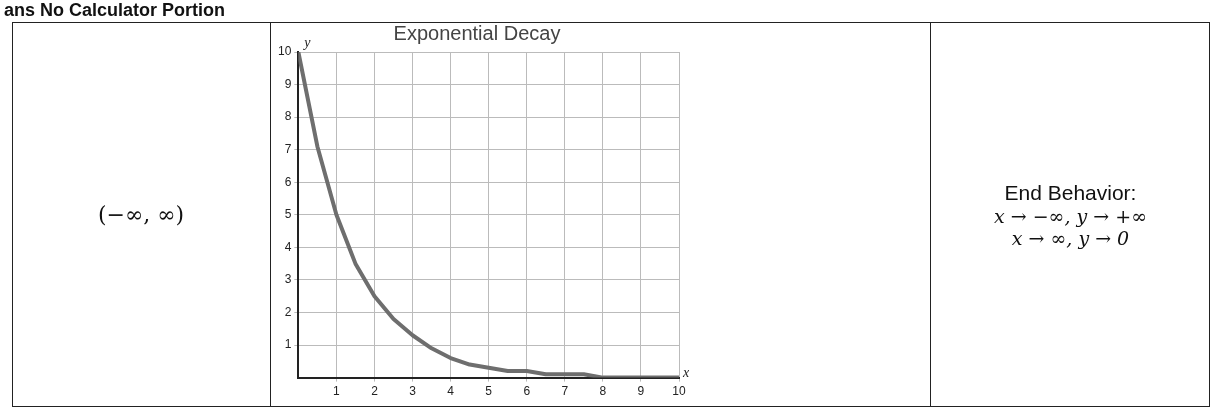 This screenshot has height=411, width=1217. What do you see at coordinates (288, 148) in the screenshot?
I see `y-tick-label: 7` at bounding box center [288, 148].